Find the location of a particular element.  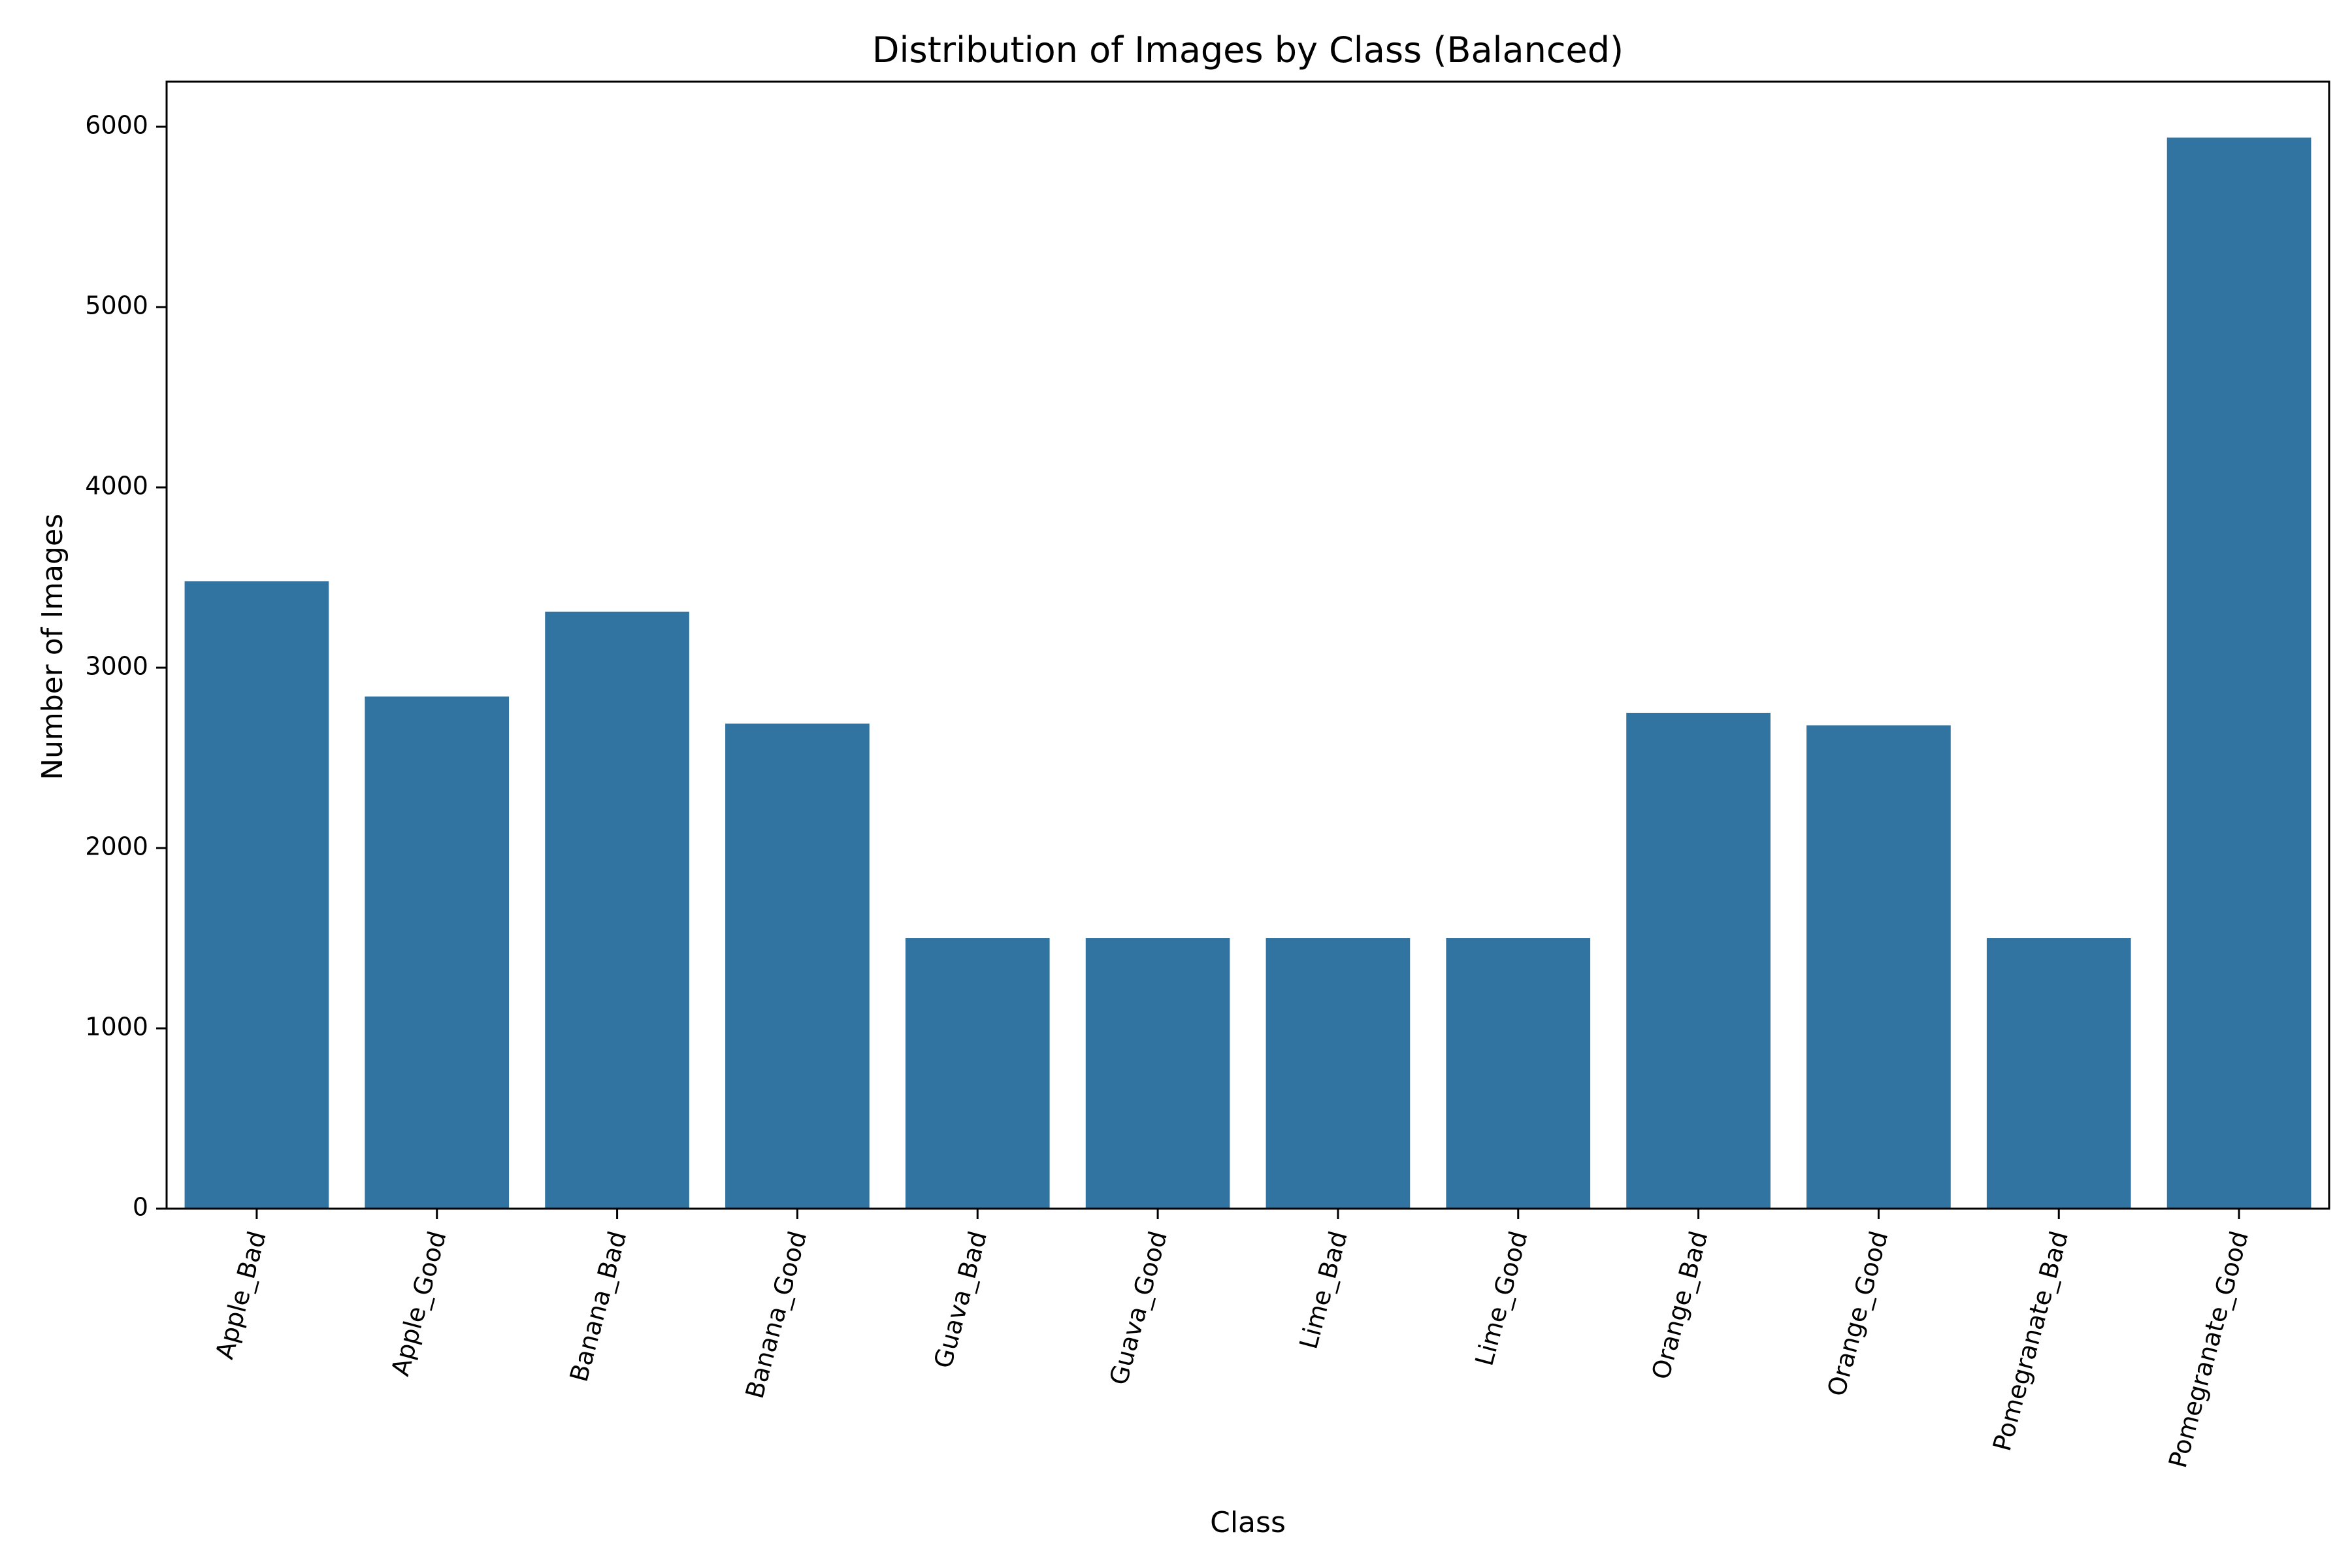

bar-guava-good is located at coordinates (1157, 1073).